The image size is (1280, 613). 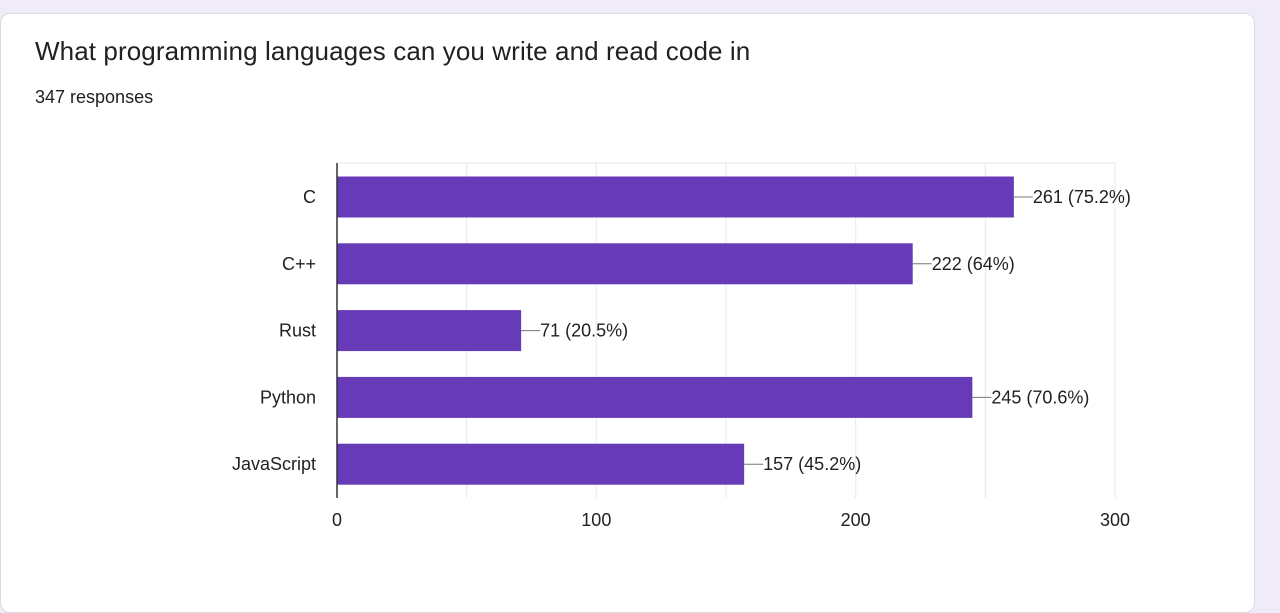 I want to click on x-tick-label: 300, so click(x=1115, y=520).